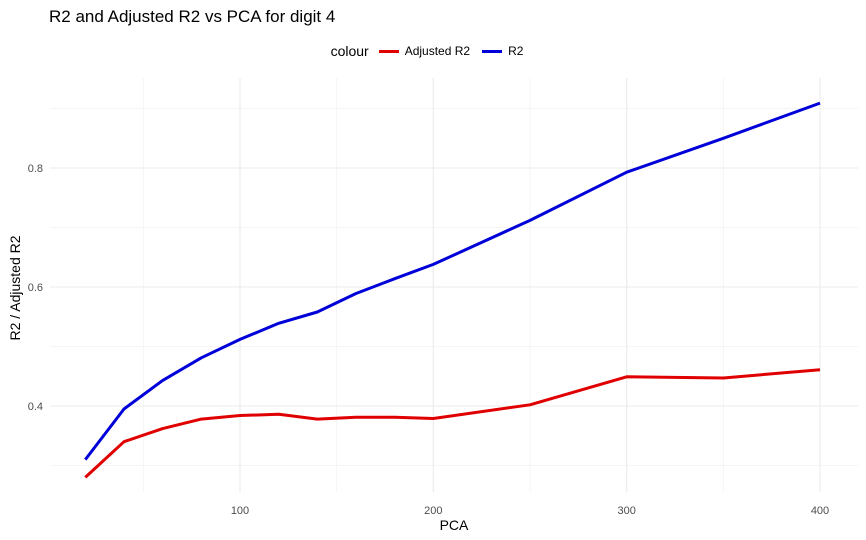 This screenshot has width=866, height=540. What do you see at coordinates (626, 511) in the screenshot?
I see `x-tick-label: 300` at bounding box center [626, 511].